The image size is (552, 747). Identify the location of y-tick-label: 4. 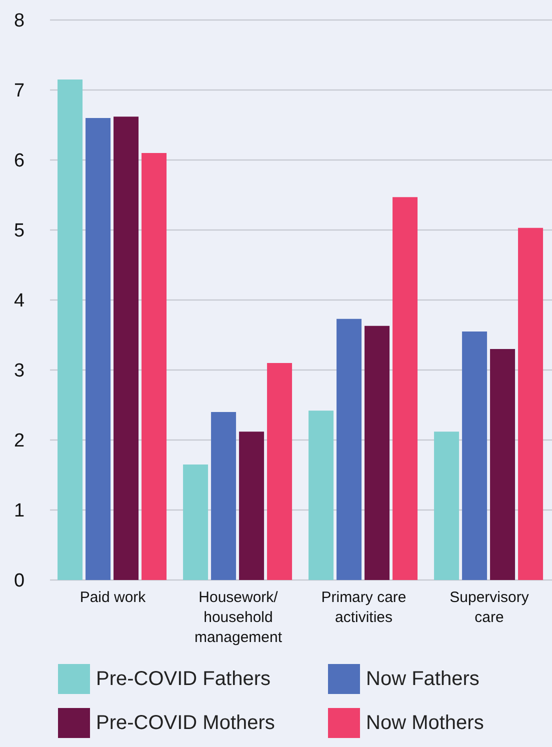
(19, 301).